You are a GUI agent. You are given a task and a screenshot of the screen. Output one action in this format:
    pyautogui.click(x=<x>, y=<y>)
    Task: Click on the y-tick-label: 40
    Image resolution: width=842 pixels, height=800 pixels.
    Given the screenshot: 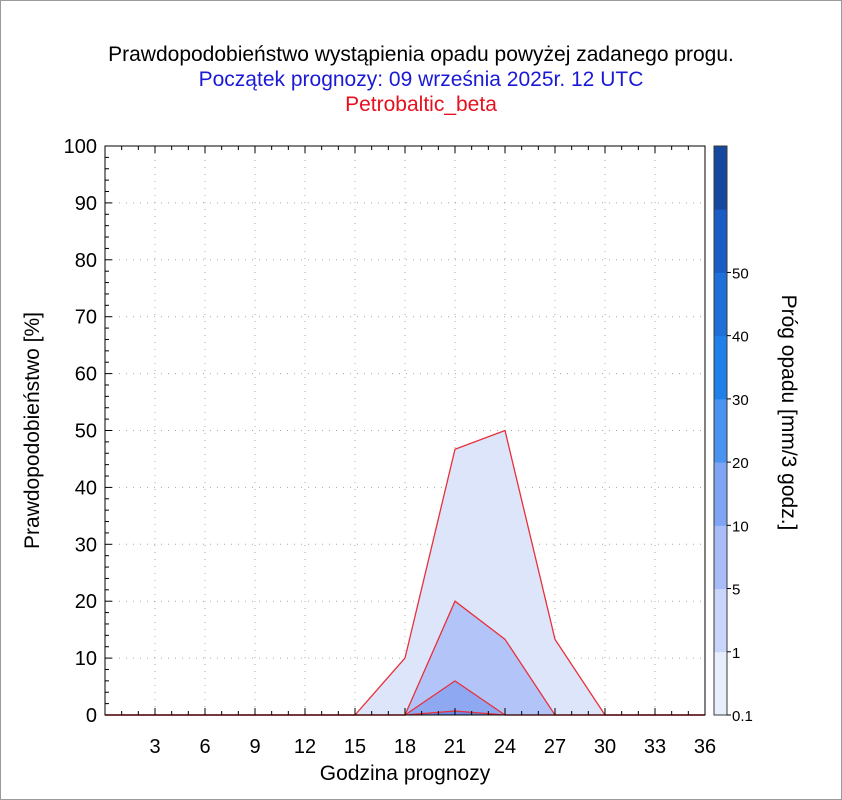 What is the action you would take?
    pyautogui.click(x=86, y=488)
    